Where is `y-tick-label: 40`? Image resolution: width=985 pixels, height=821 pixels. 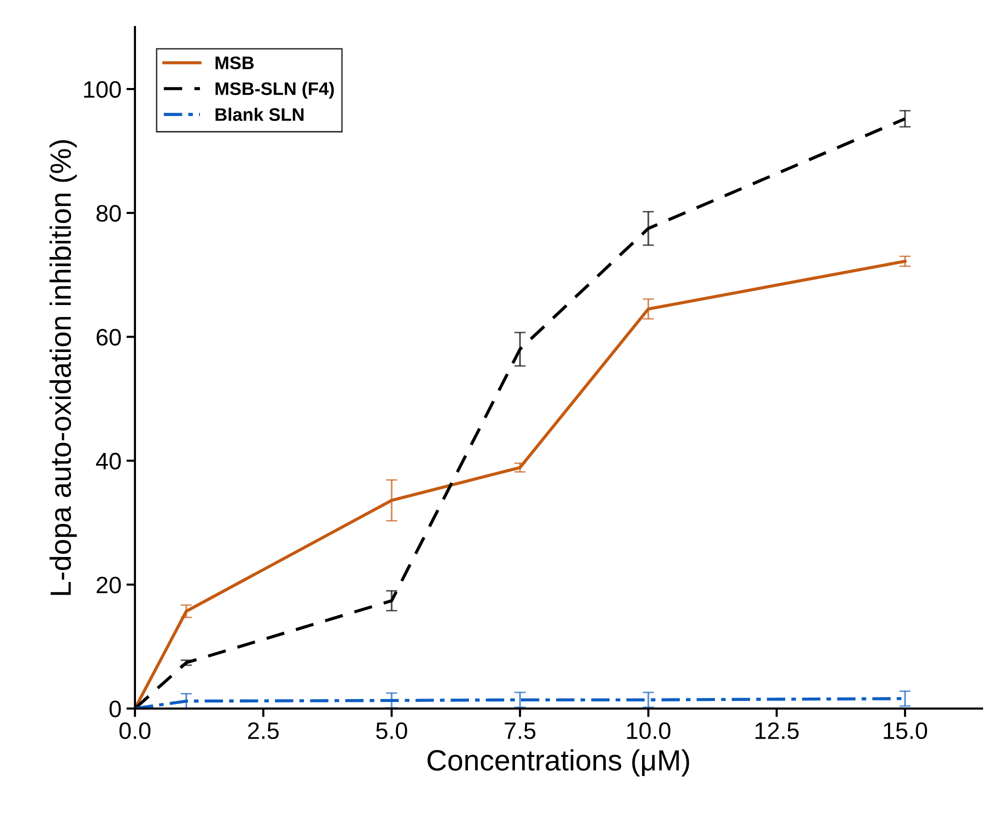 y-tick-label: 40 is located at coordinates (108, 461).